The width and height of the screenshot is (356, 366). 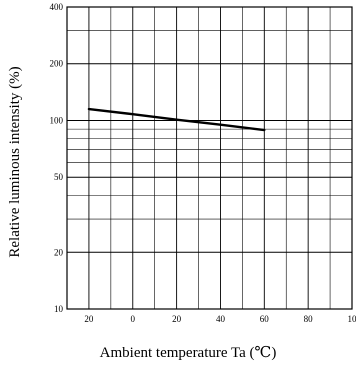 I want to click on series-line, so click(x=176, y=119).